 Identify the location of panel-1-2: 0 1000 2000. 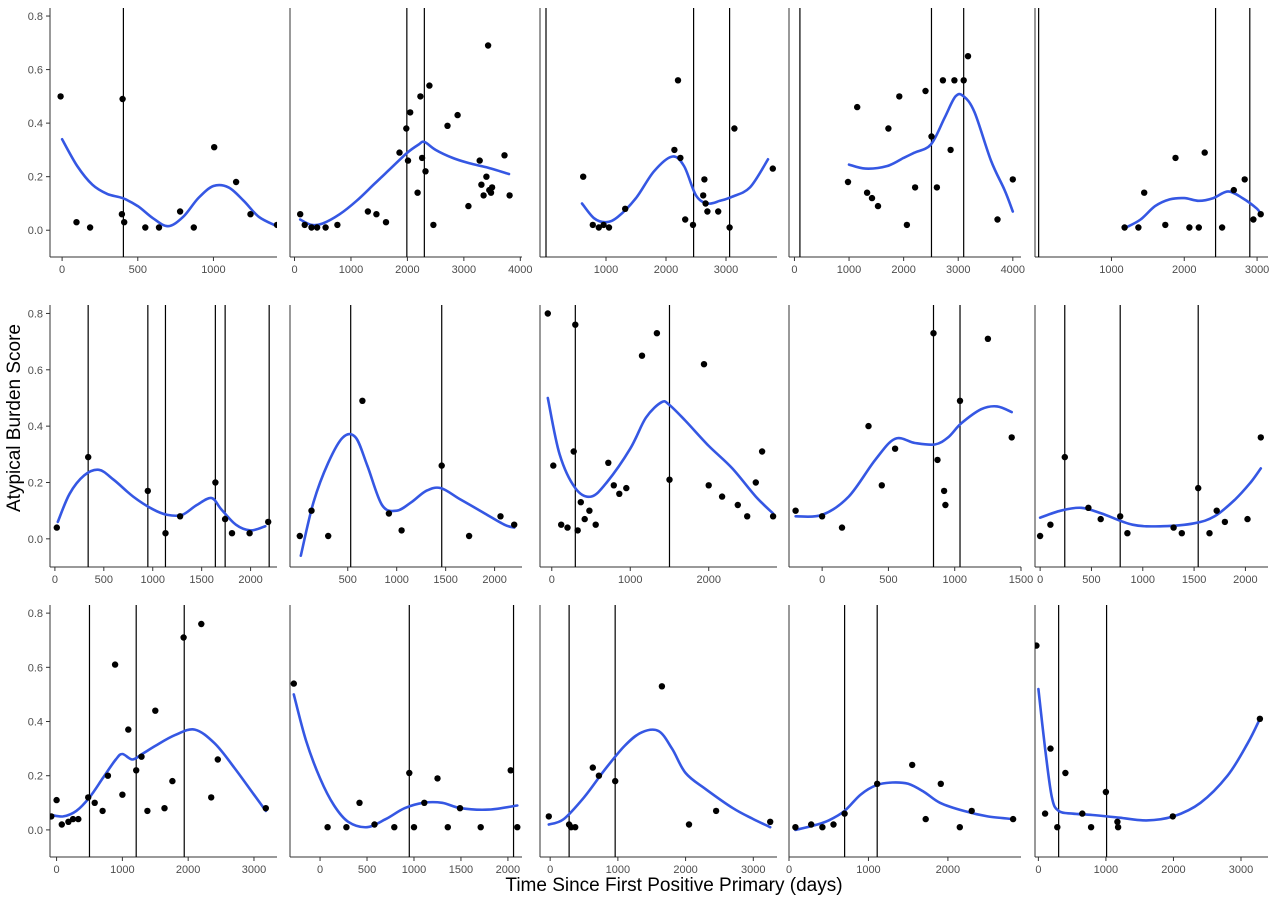
(658, 445).